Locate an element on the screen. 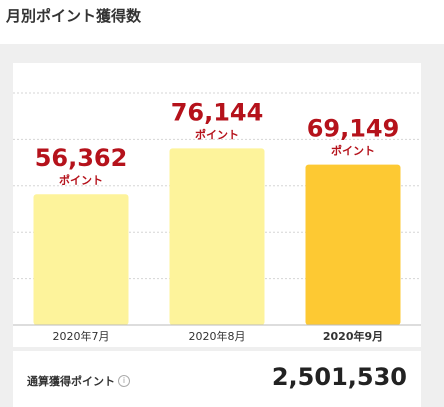 The image size is (444, 407). x-tick-label: 2020年7月 is located at coordinates (81, 336).